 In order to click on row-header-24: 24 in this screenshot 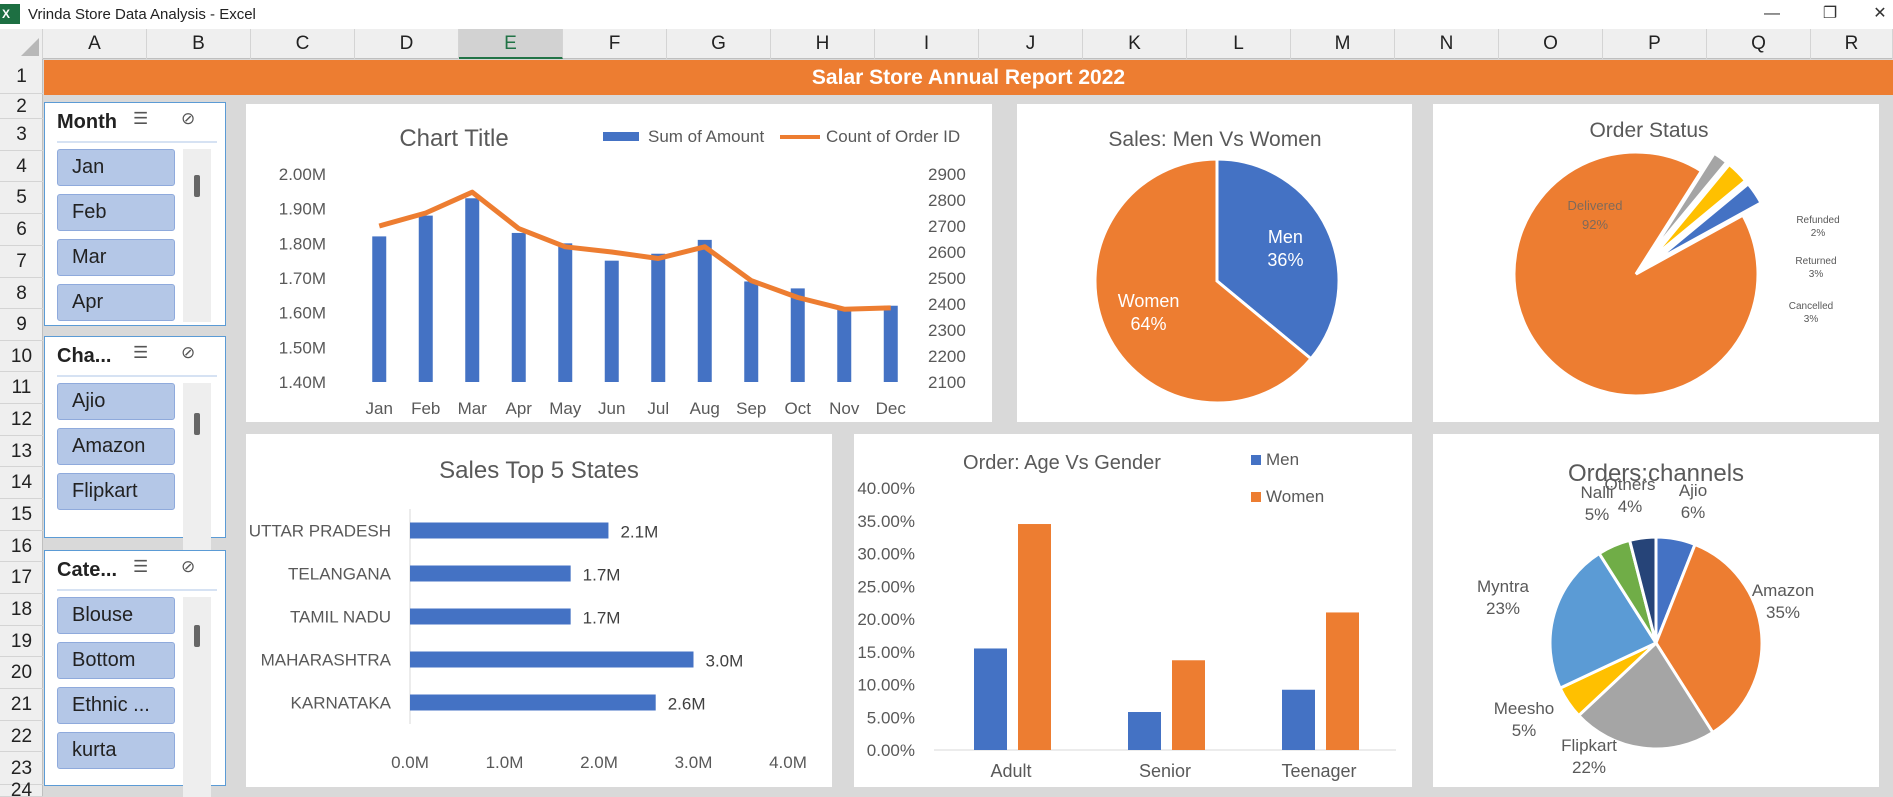, I will do `click(21, 789)`.